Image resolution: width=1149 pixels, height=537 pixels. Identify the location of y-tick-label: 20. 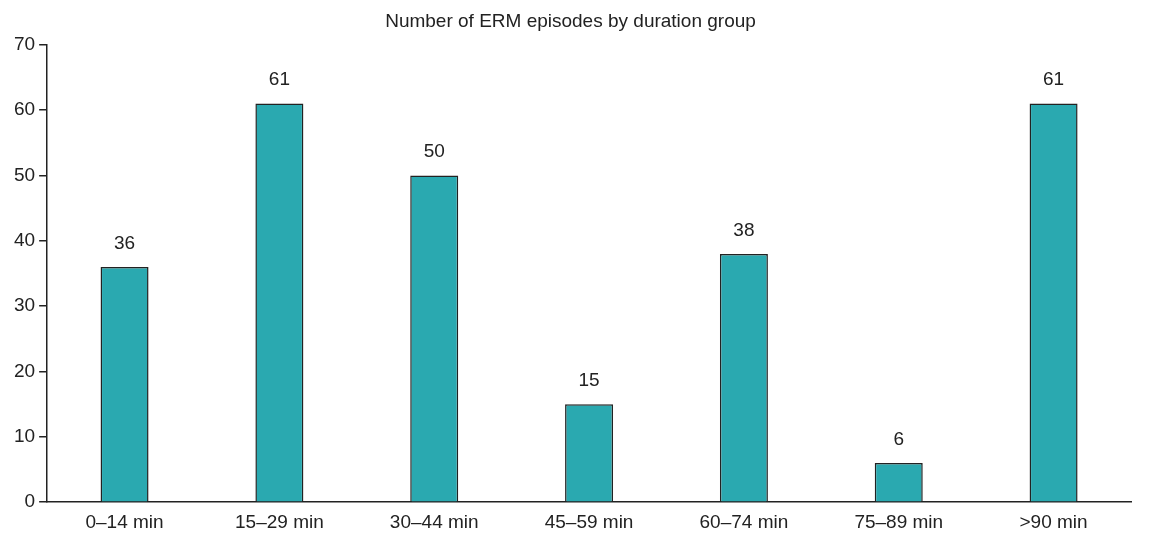
(24, 370).